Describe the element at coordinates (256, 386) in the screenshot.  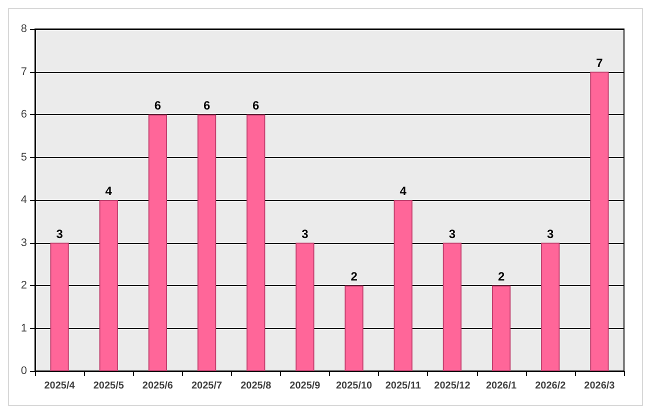
I see `x-tick-label: 2025/8` at that location.